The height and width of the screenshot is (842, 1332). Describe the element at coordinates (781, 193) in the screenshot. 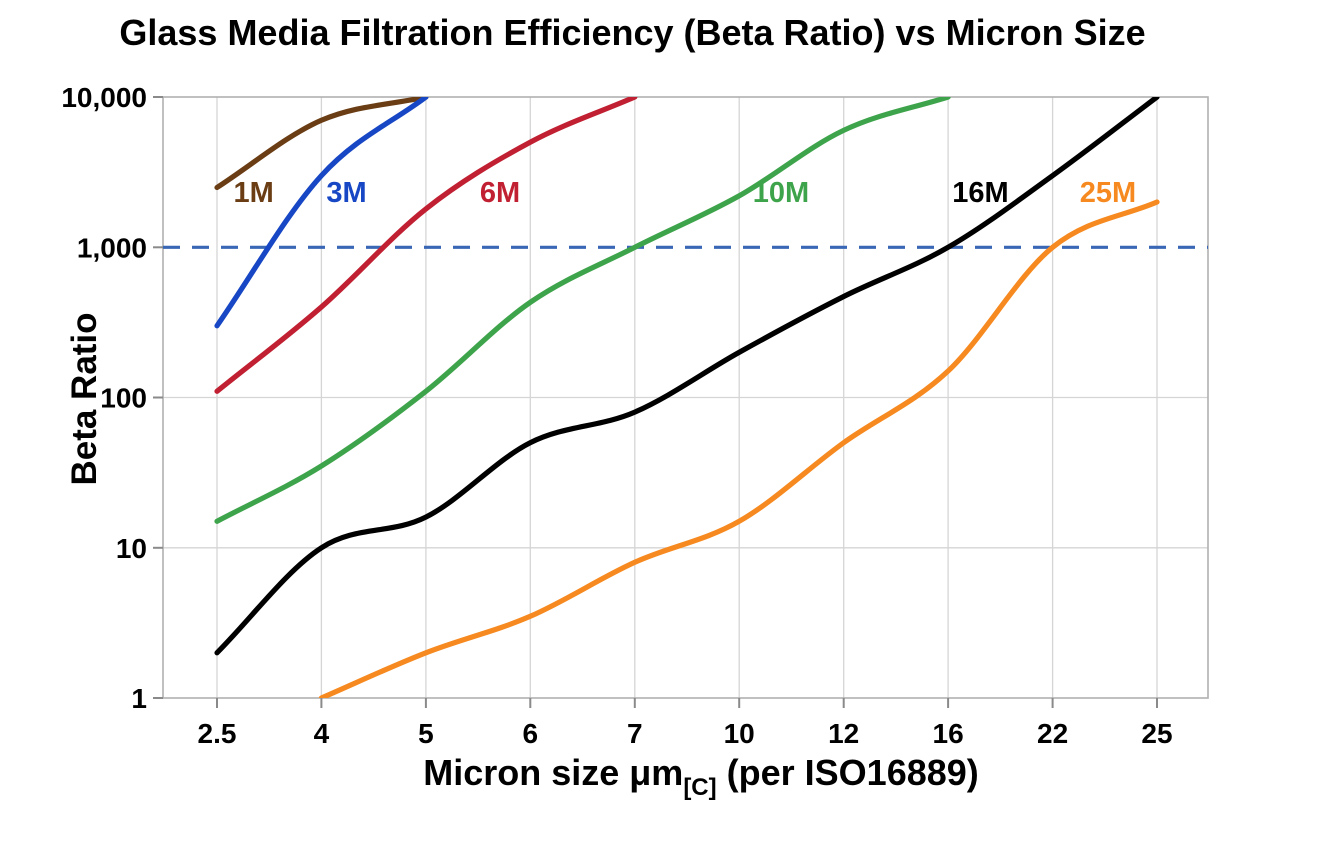

I see `series-label-10M: 10M` at that location.